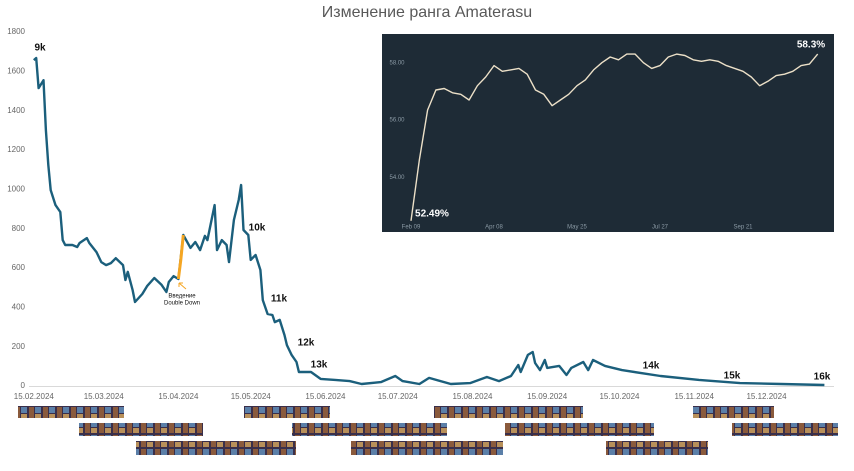 Image resolution: width=854 pixels, height=471 pixels. Describe the element at coordinates (651, 366) in the screenshot. I see `rank-annotation: 14k` at that location.